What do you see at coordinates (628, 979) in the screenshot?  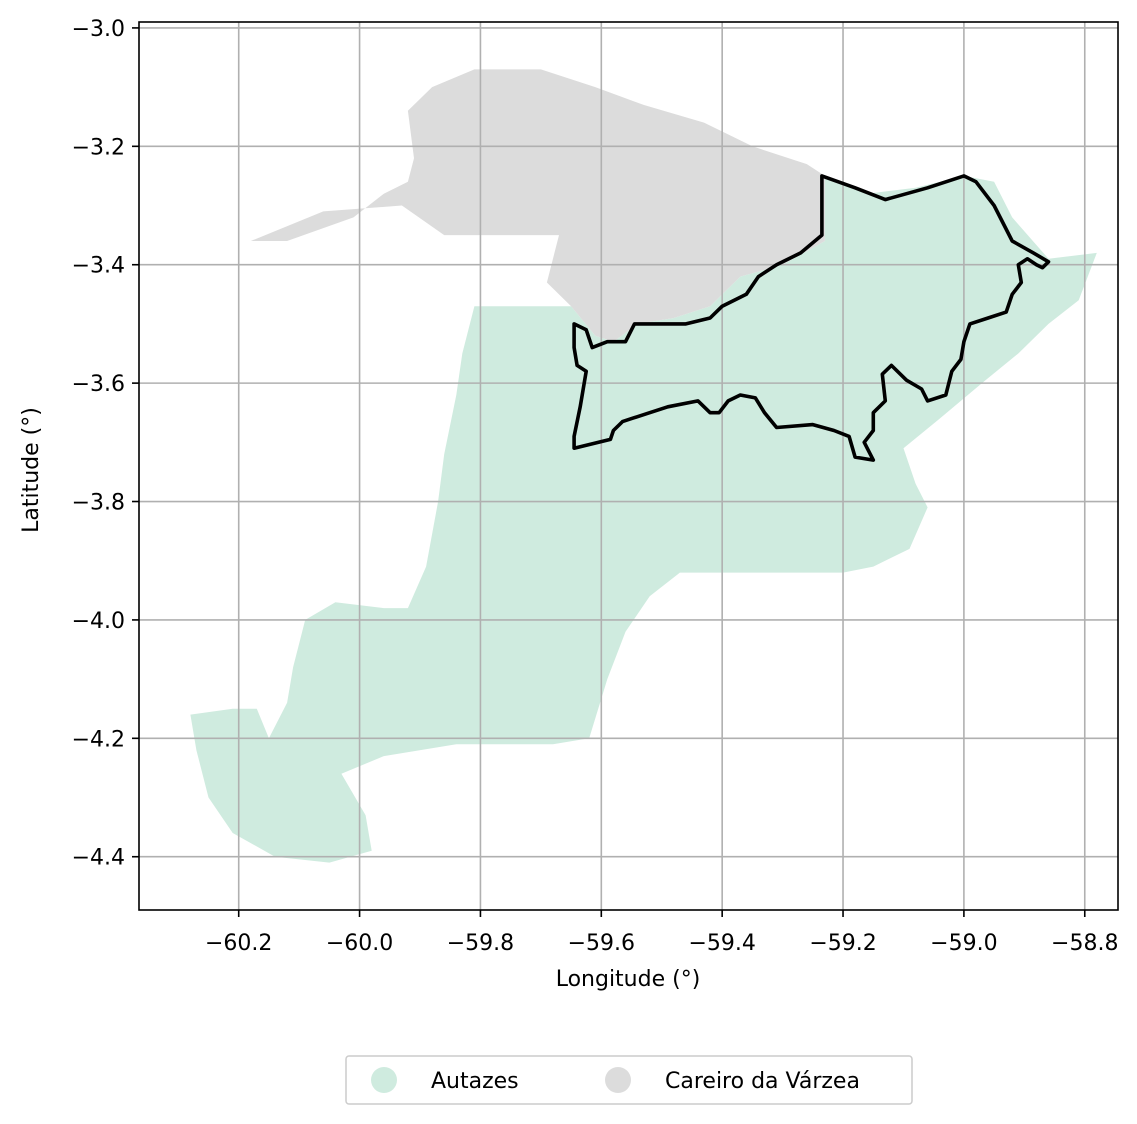 I see `x-axis-label: Longitude (°)` at bounding box center [628, 979].